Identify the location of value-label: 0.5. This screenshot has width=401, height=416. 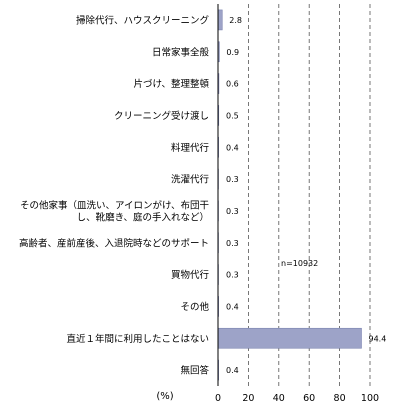
(232, 115).